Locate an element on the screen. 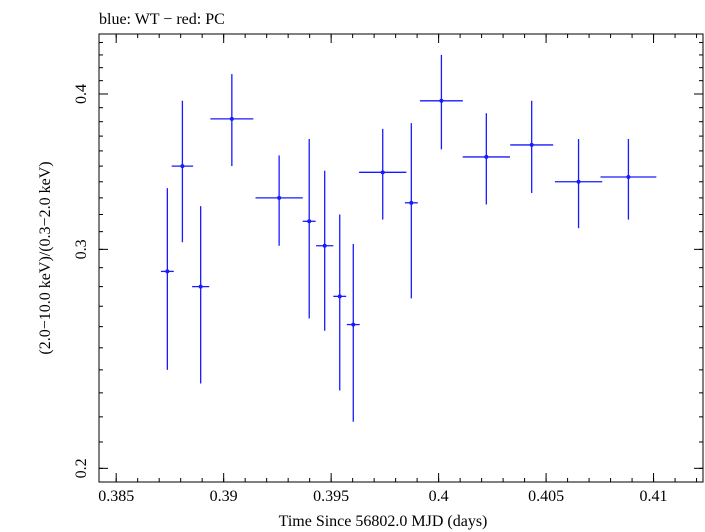 The height and width of the screenshot is (532, 705). x-tick-label: 0.405 is located at coordinates (546, 496).